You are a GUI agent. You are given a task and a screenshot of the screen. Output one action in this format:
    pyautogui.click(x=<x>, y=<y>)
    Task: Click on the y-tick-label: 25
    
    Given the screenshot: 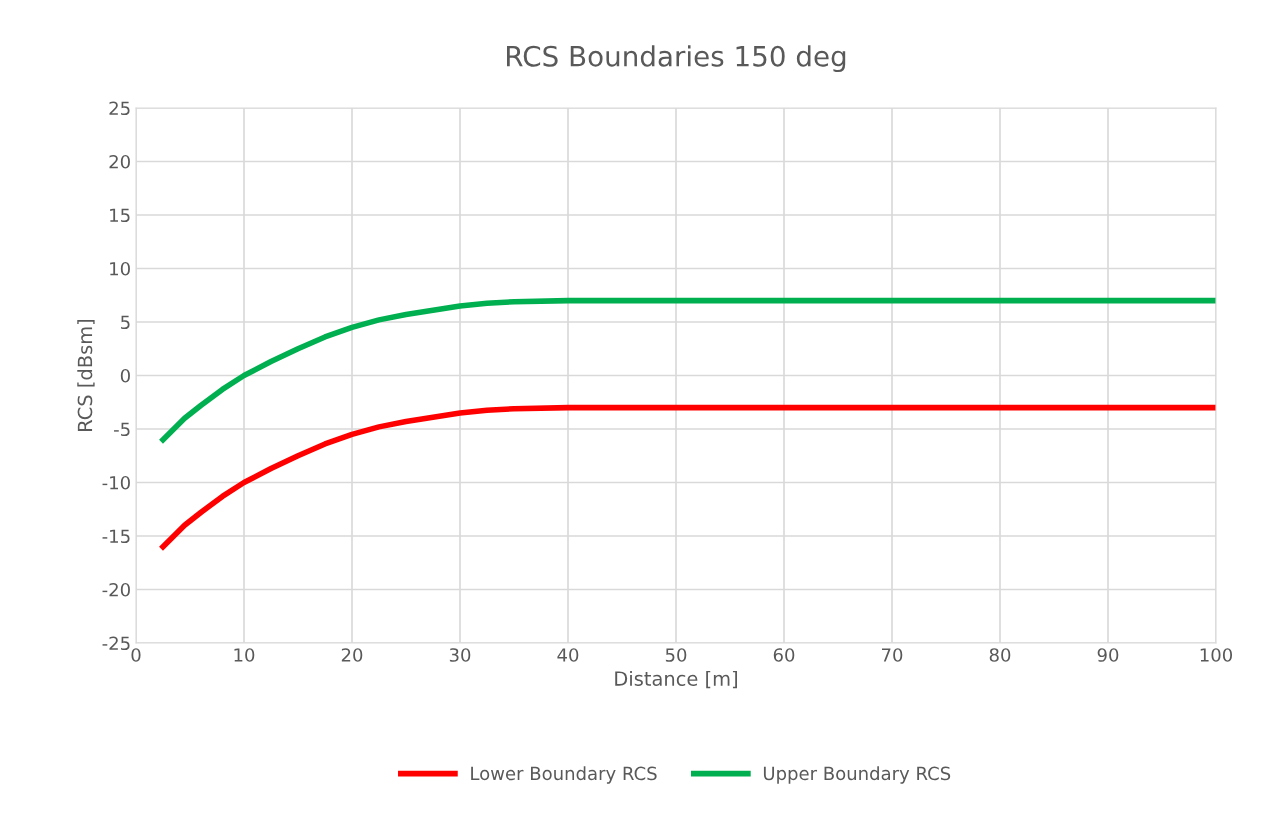 What is the action you would take?
    pyautogui.click(x=119, y=108)
    